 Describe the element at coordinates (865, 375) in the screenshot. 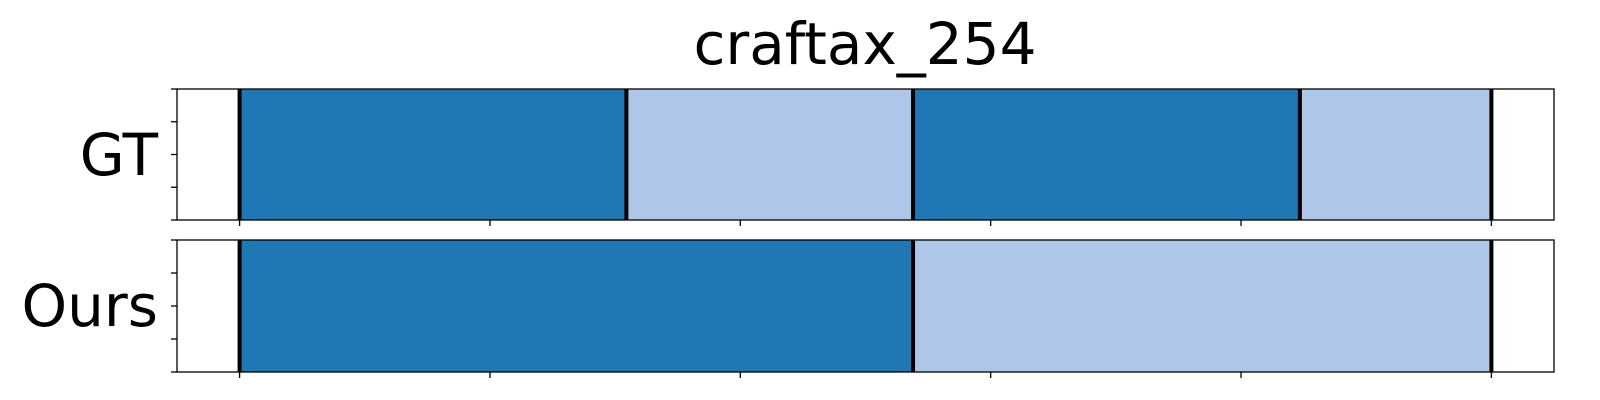

I see `x-axis-ticks` at that location.